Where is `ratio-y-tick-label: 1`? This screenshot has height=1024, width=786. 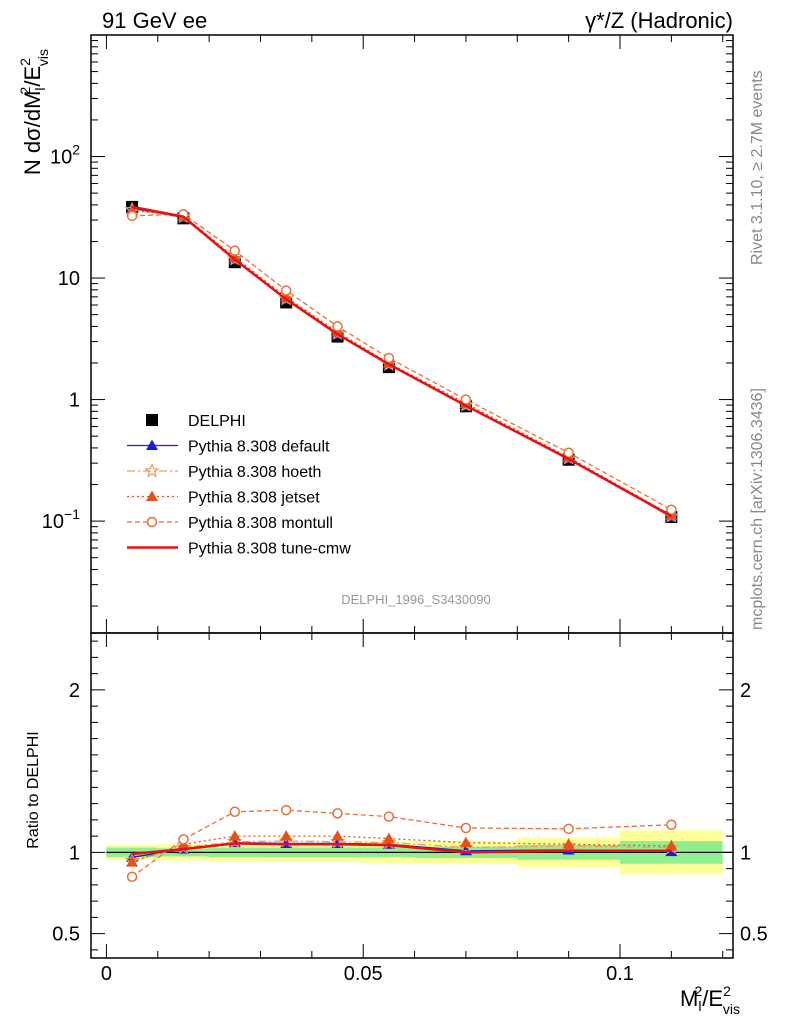 ratio-y-tick-label: 1 is located at coordinates (74, 853).